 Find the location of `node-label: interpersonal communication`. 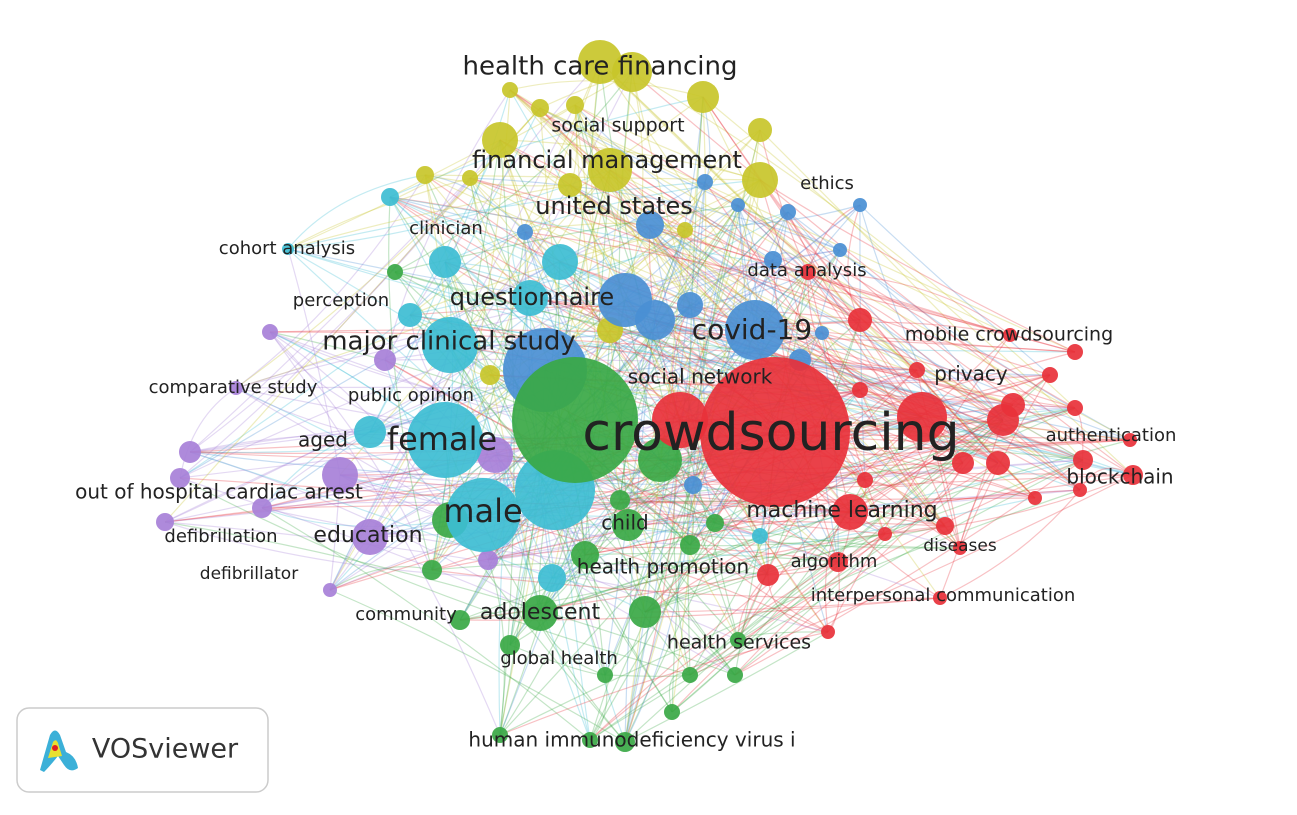

node-label: interpersonal communication is located at coordinates (943, 595).